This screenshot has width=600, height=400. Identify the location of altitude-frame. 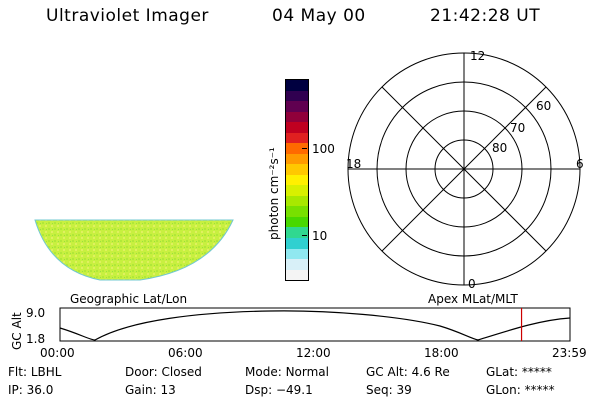
(315, 324).